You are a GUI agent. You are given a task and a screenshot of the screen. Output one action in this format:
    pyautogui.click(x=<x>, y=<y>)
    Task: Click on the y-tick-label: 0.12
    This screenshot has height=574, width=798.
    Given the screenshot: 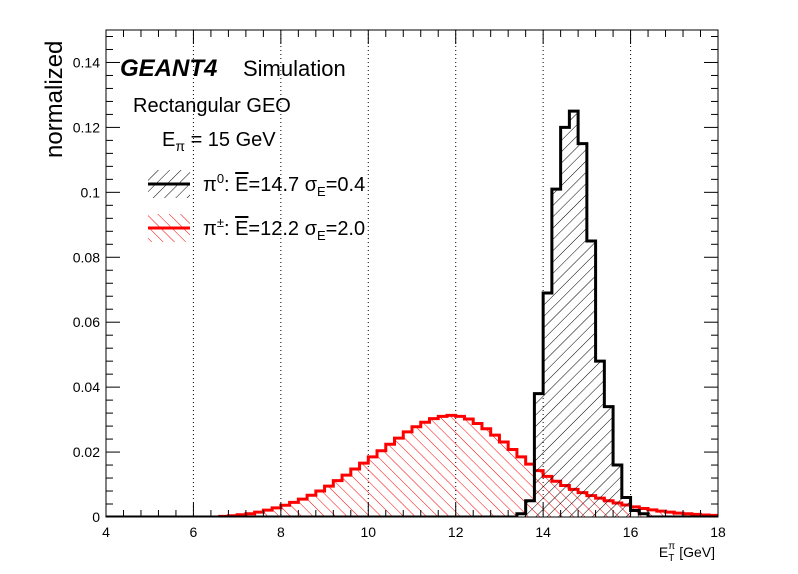 What is the action you would take?
    pyautogui.click(x=86, y=127)
    